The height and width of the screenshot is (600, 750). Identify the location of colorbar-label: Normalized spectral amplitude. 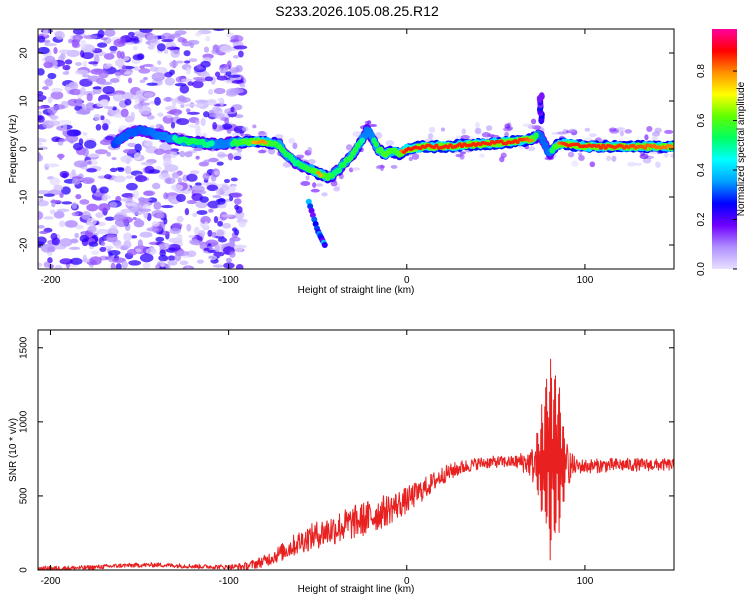
(741, 148).